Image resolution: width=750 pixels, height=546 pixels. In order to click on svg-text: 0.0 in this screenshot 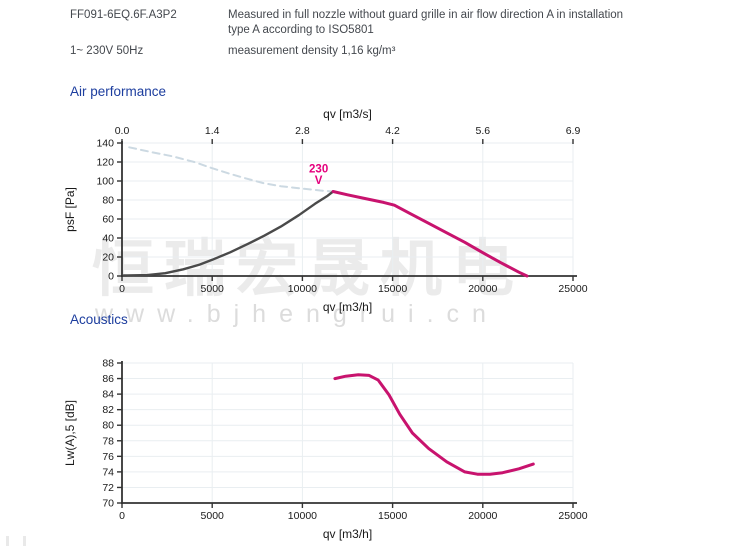, I will do `click(122, 131)`.